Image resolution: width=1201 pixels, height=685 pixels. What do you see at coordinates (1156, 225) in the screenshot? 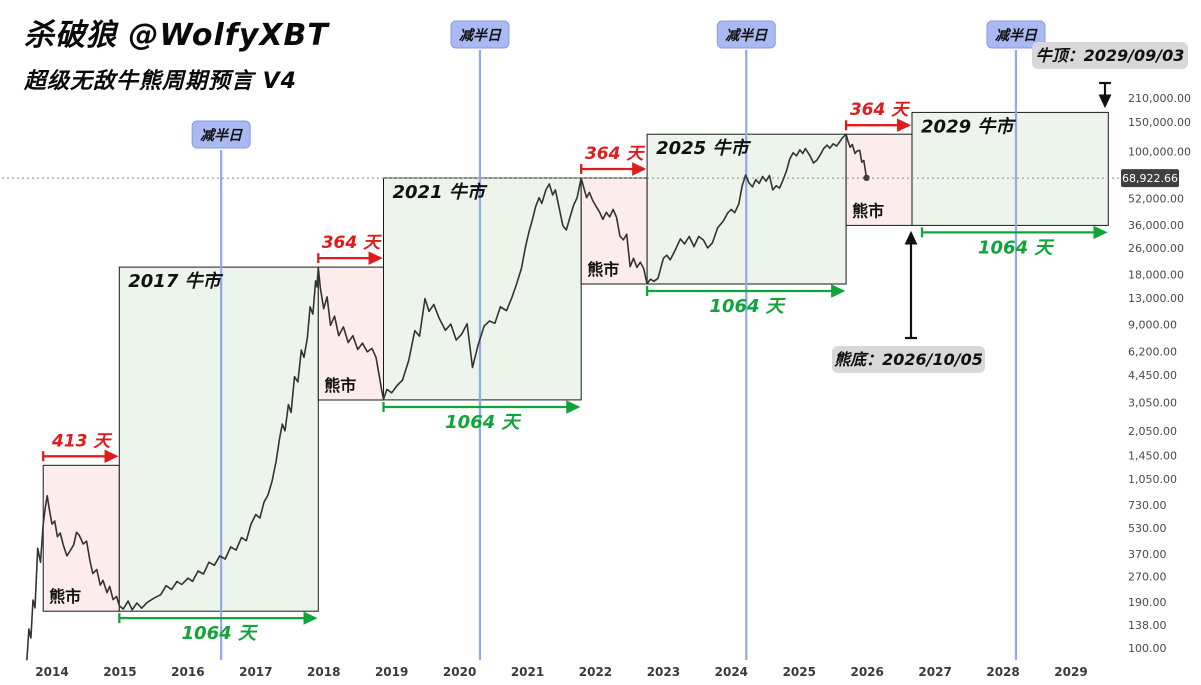
I see `y-axis-label: 36,000.00` at bounding box center [1156, 225].